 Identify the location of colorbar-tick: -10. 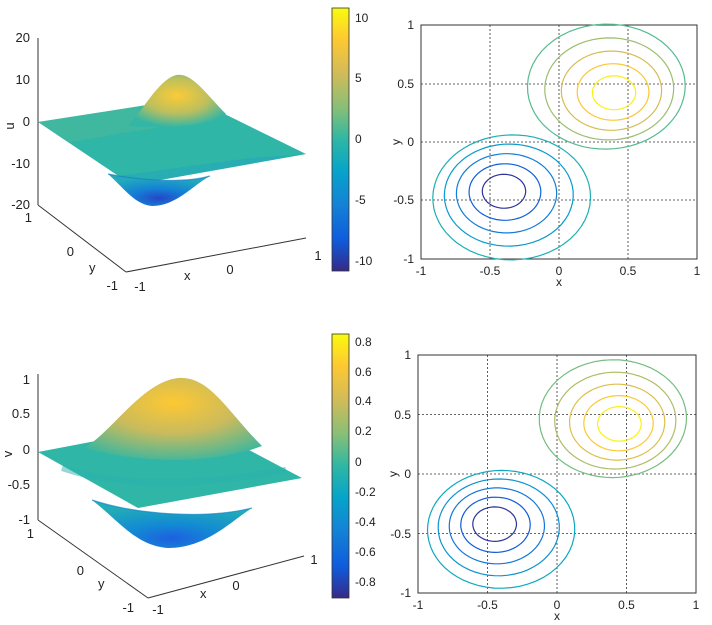
(364, 261).